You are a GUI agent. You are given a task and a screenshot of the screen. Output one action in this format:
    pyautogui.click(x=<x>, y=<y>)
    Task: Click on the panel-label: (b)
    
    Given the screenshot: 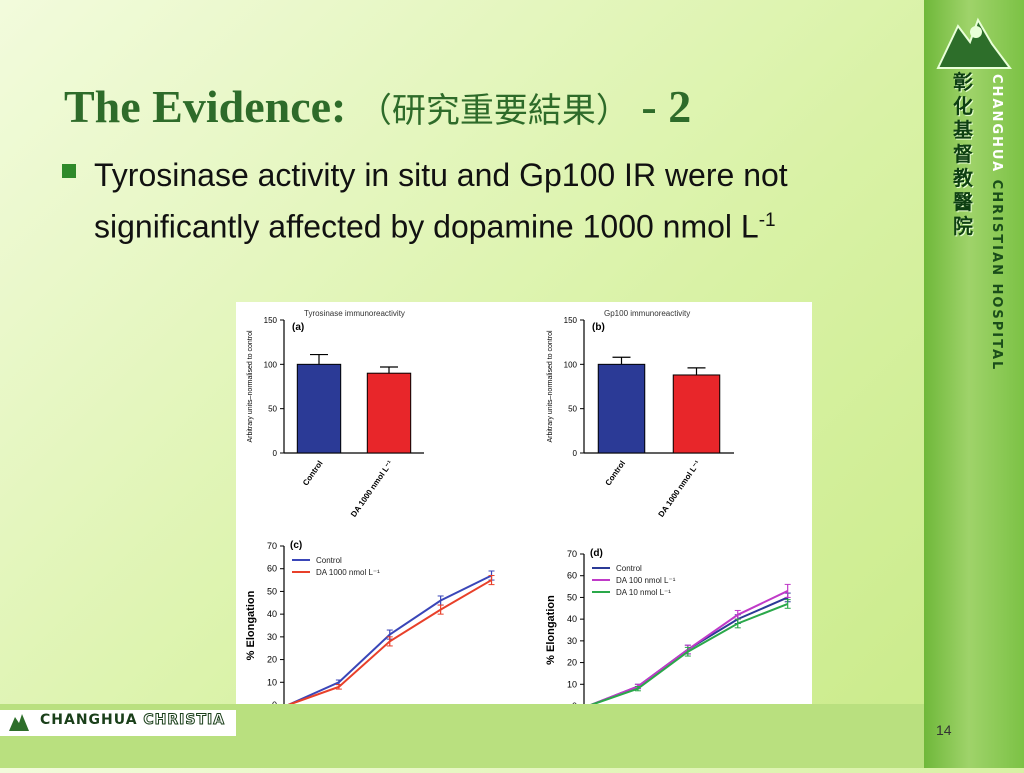 What is the action you would take?
    pyautogui.click(x=598, y=327)
    